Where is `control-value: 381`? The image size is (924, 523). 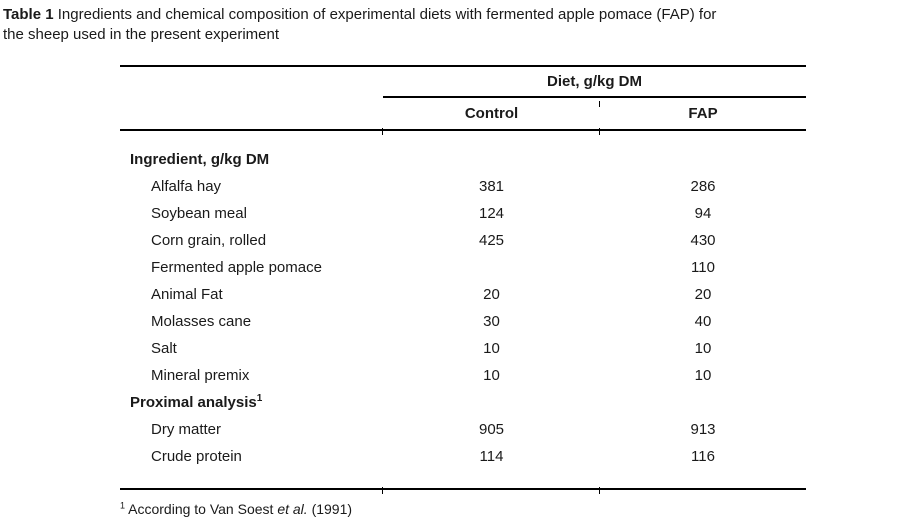
control-value: 381 is located at coordinates (491, 186).